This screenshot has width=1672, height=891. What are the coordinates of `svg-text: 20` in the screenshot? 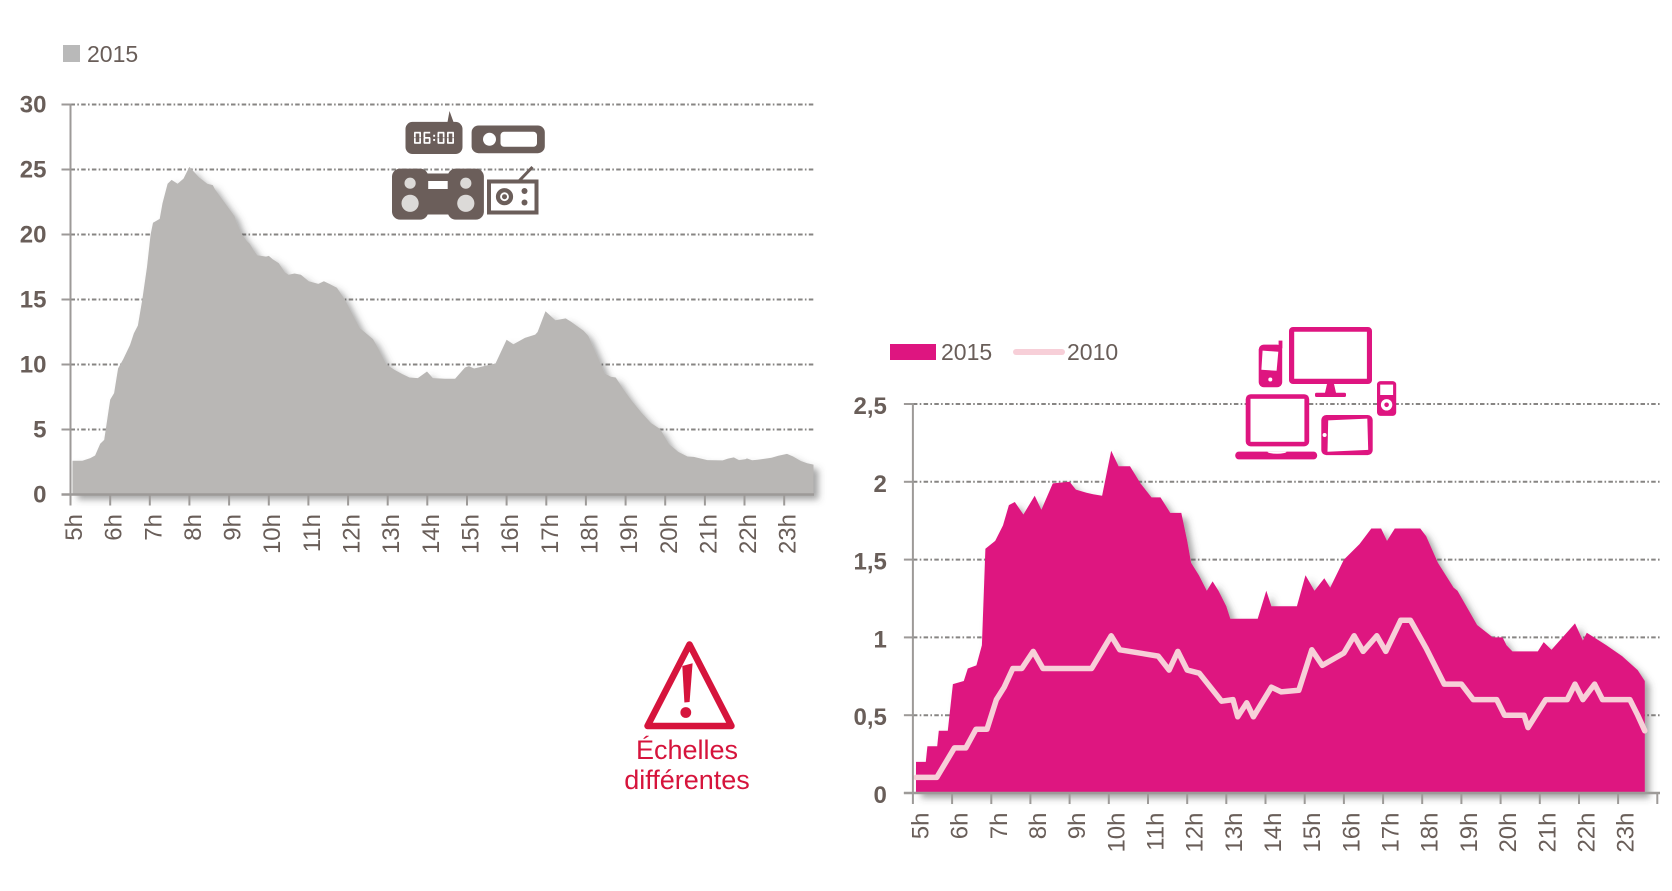 It's located at (33, 235).